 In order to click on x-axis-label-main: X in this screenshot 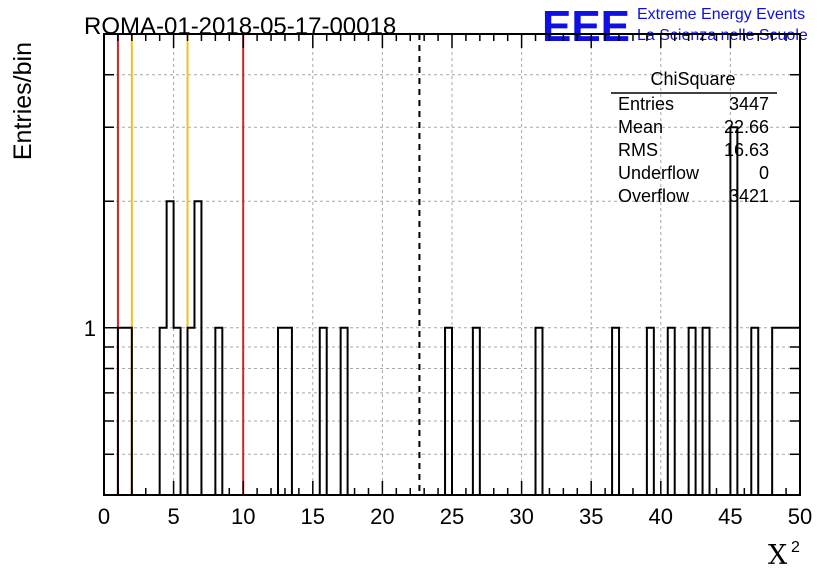, I will do `click(778, 555)`.